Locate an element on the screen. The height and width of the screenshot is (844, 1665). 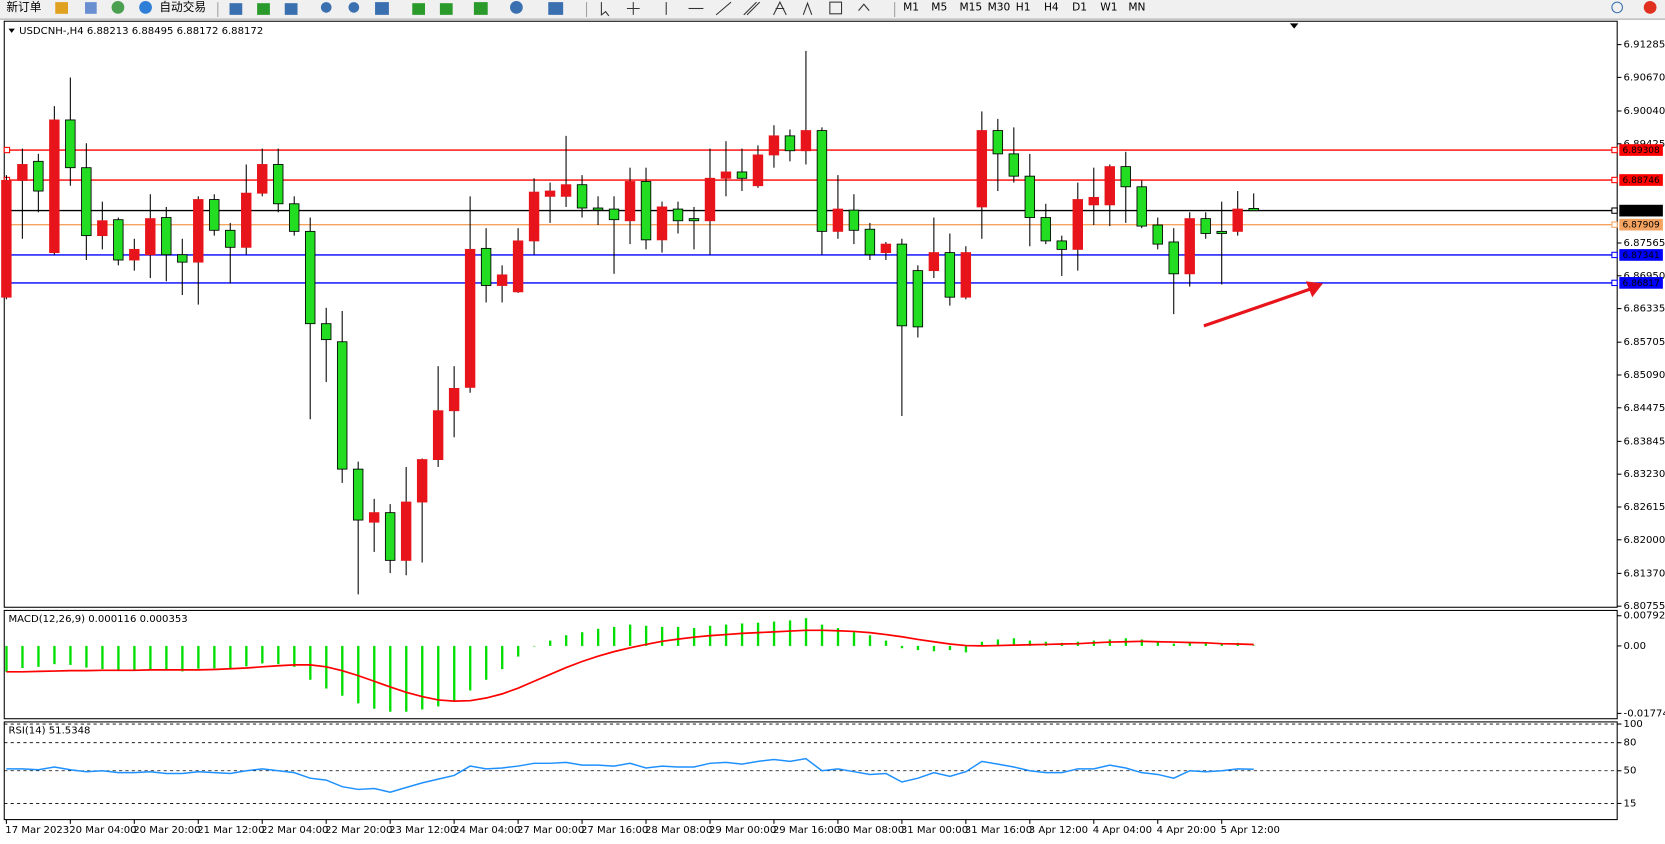
indicator-title: RSI(14) 51.5348 is located at coordinates (50, 730).